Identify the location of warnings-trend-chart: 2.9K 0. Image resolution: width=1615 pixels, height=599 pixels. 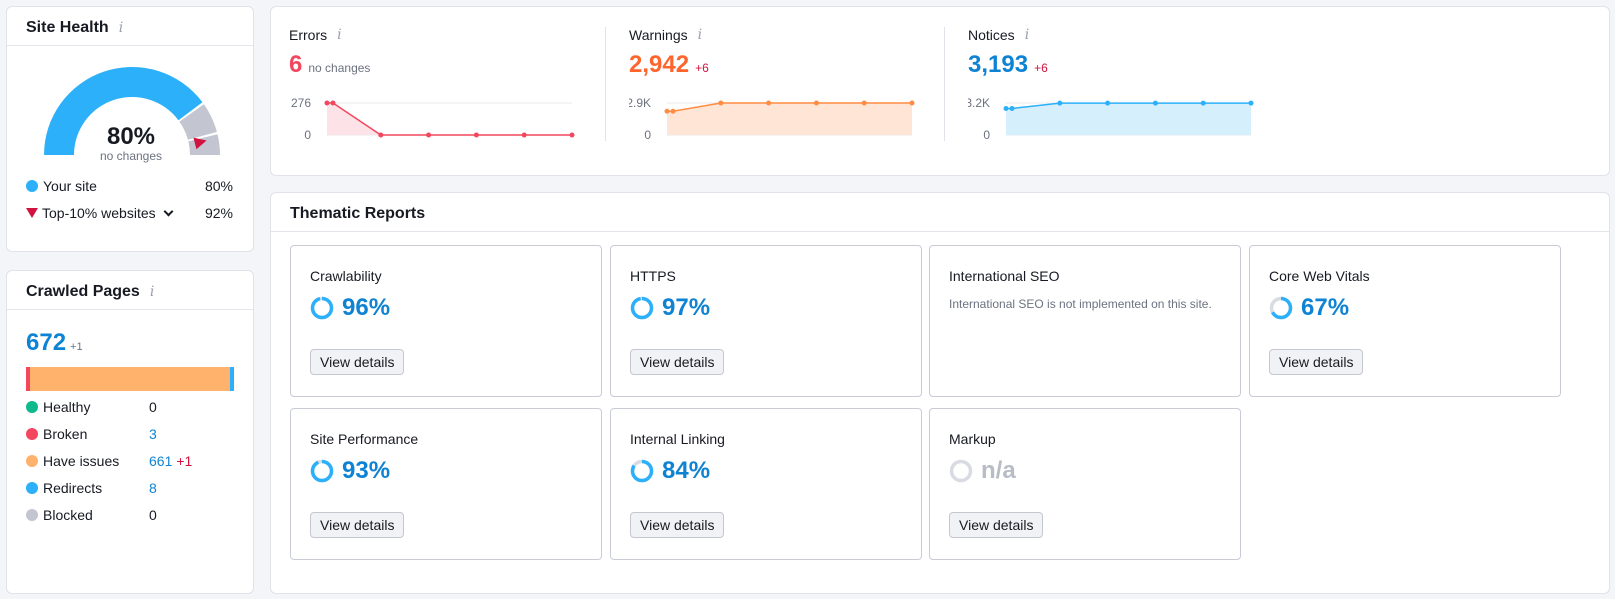
(772, 119).